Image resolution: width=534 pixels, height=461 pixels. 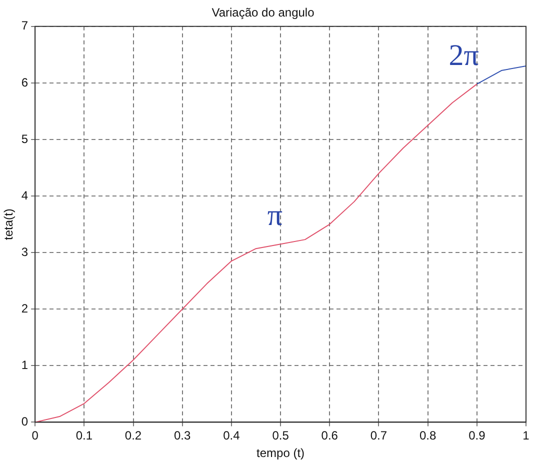 What do you see at coordinates (477, 435) in the screenshot?
I see `x-tick-label: 0.9` at bounding box center [477, 435].